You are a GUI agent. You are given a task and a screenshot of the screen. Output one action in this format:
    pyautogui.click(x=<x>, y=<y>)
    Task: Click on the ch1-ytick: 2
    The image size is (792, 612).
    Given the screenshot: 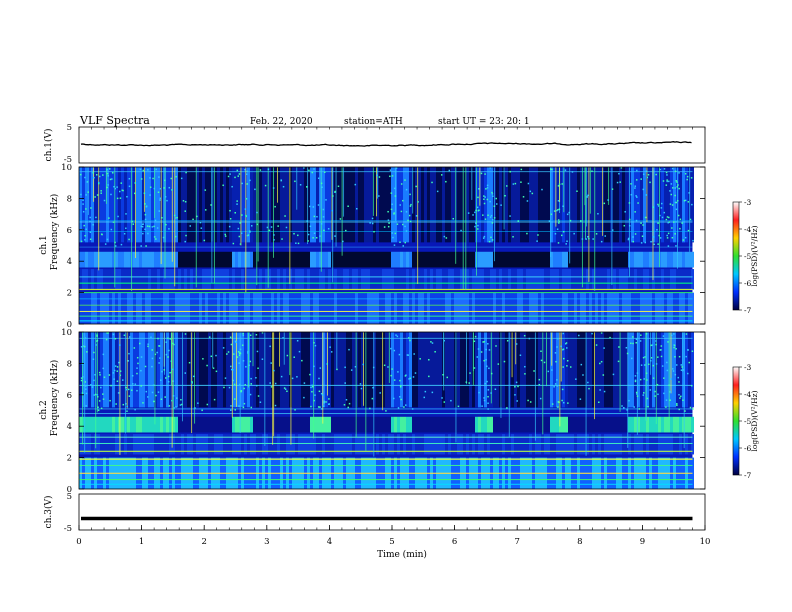 What is the action you would take?
    pyautogui.click(x=69, y=294)
    